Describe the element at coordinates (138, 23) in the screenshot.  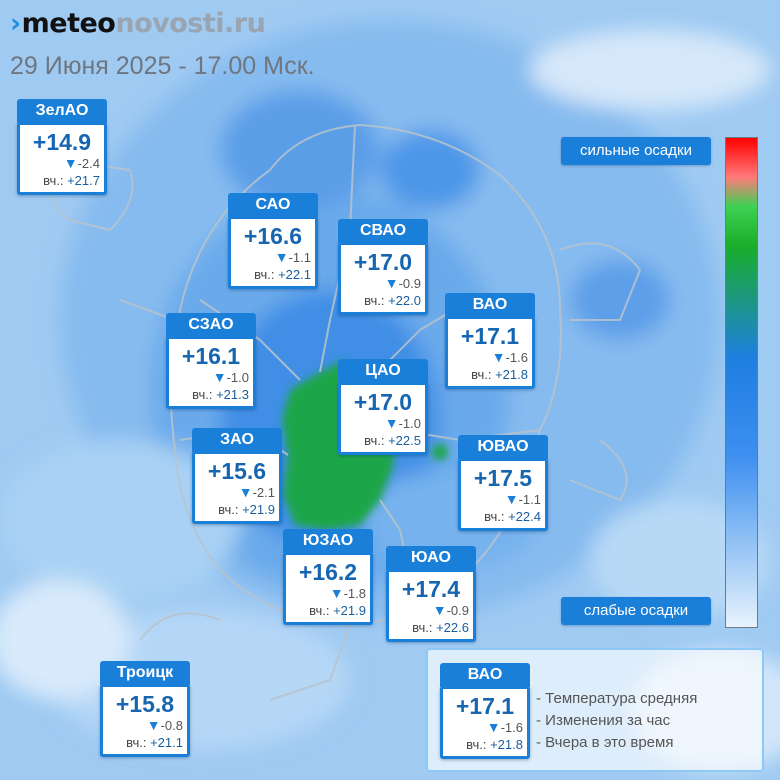
I see `site-logo: ›meteonovosti.ru` at that location.